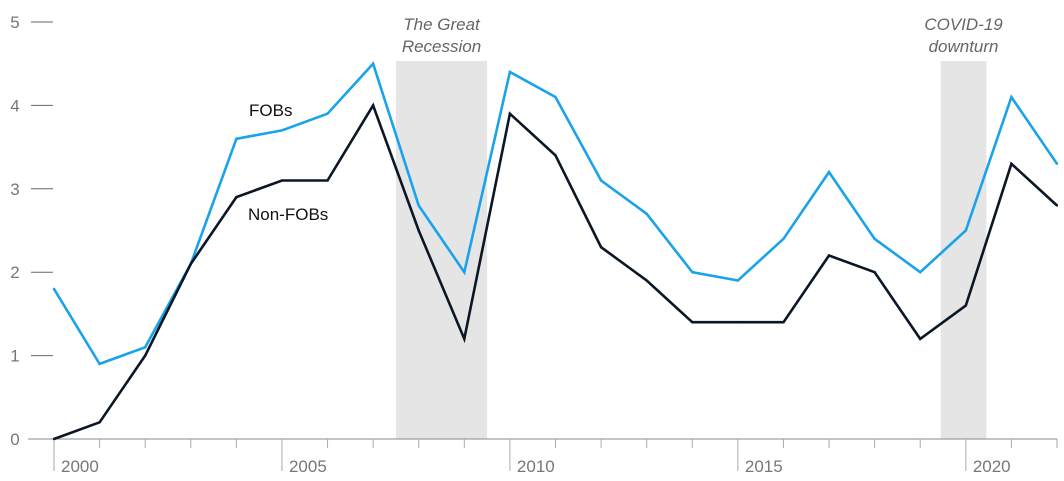  What do you see at coordinates (308, 466) in the screenshot?
I see `x-tick-label: 2005` at bounding box center [308, 466].